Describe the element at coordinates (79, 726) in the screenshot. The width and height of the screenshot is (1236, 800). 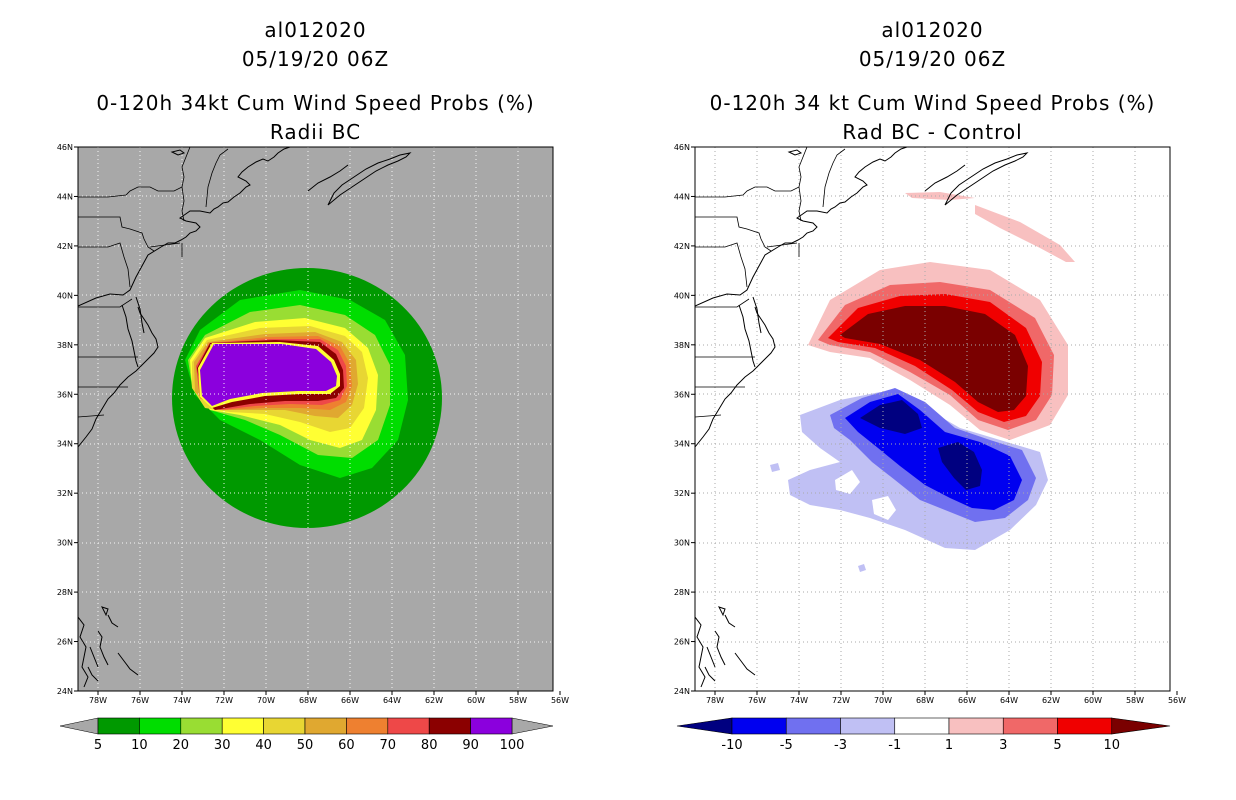
I see `left-colorbar-low-arrow` at that location.